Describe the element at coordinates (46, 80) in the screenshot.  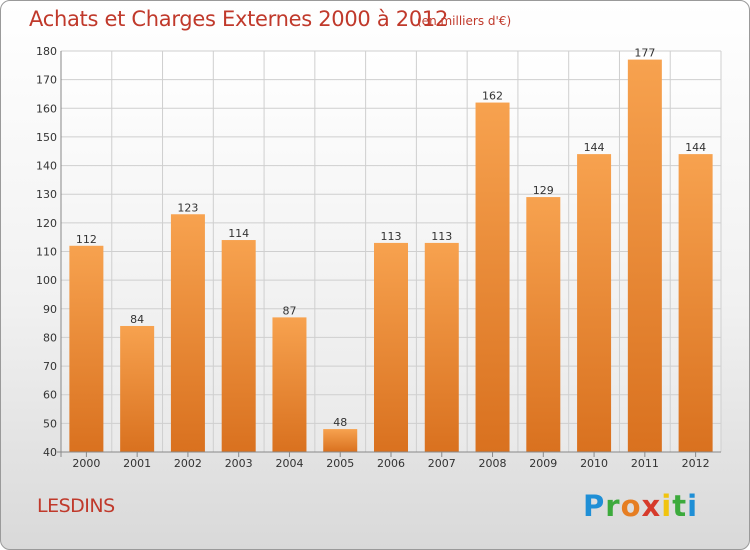
I see `y-tick-label: 170` at that location.